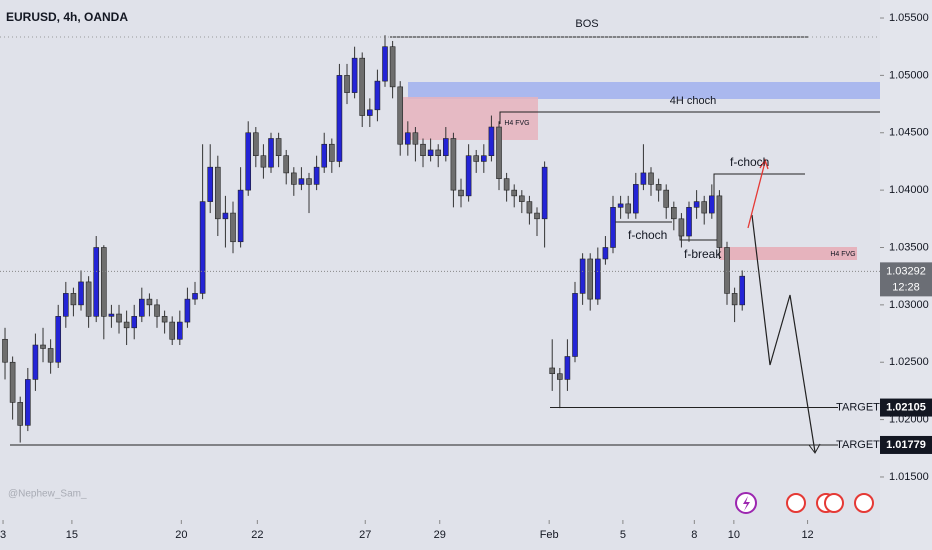 This screenshot has height=550, width=932. I want to click on y-tick-label: 1.05500, so click(909, 18).